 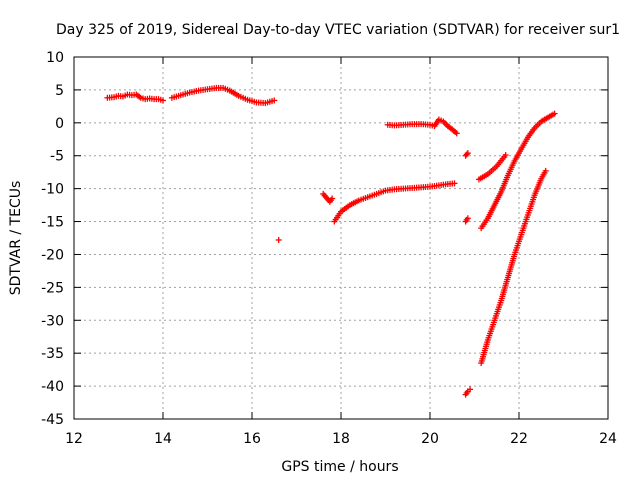 What do you see at coordinates (55, 58) in the screenshot?
I see `y-tick-label: 10` at bounding box center [55, 58].